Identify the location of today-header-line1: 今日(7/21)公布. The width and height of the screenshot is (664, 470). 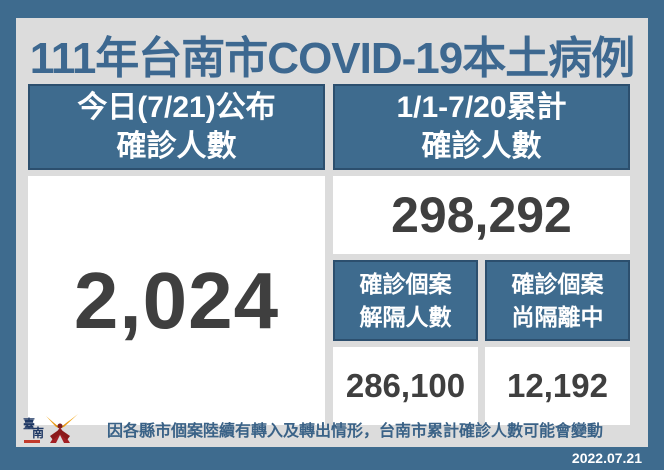
(176, 107).